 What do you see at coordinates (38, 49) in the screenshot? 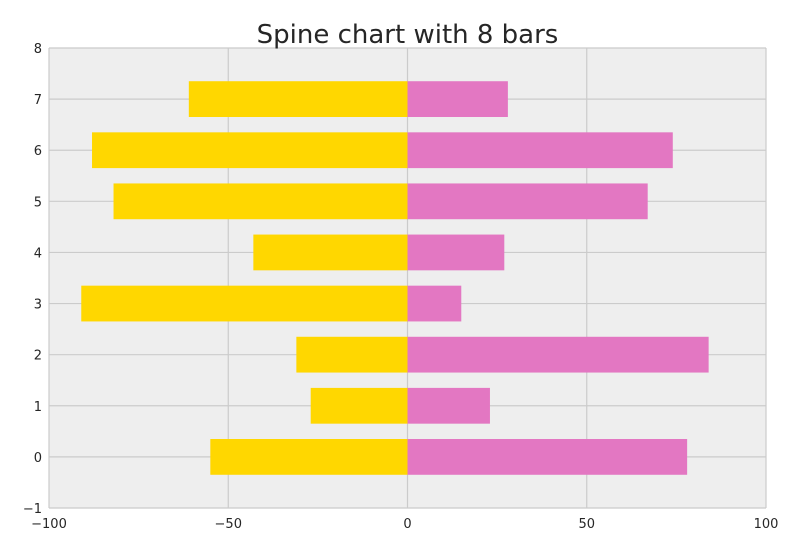
I see `y-tick-label: 8` at bounding box center [38, 49].